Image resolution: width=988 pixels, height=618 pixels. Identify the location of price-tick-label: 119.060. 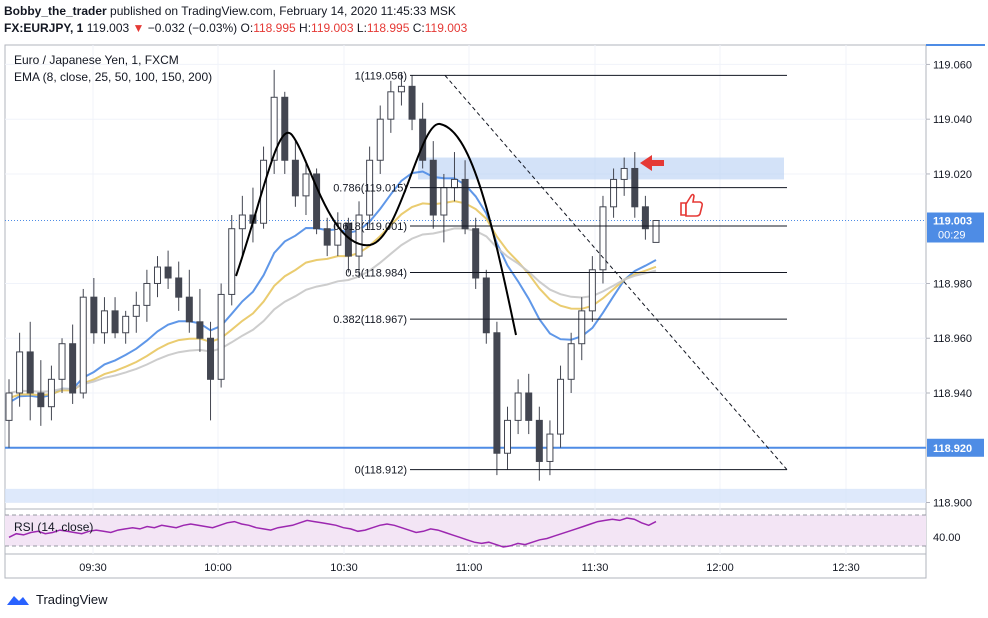
(952, 65).